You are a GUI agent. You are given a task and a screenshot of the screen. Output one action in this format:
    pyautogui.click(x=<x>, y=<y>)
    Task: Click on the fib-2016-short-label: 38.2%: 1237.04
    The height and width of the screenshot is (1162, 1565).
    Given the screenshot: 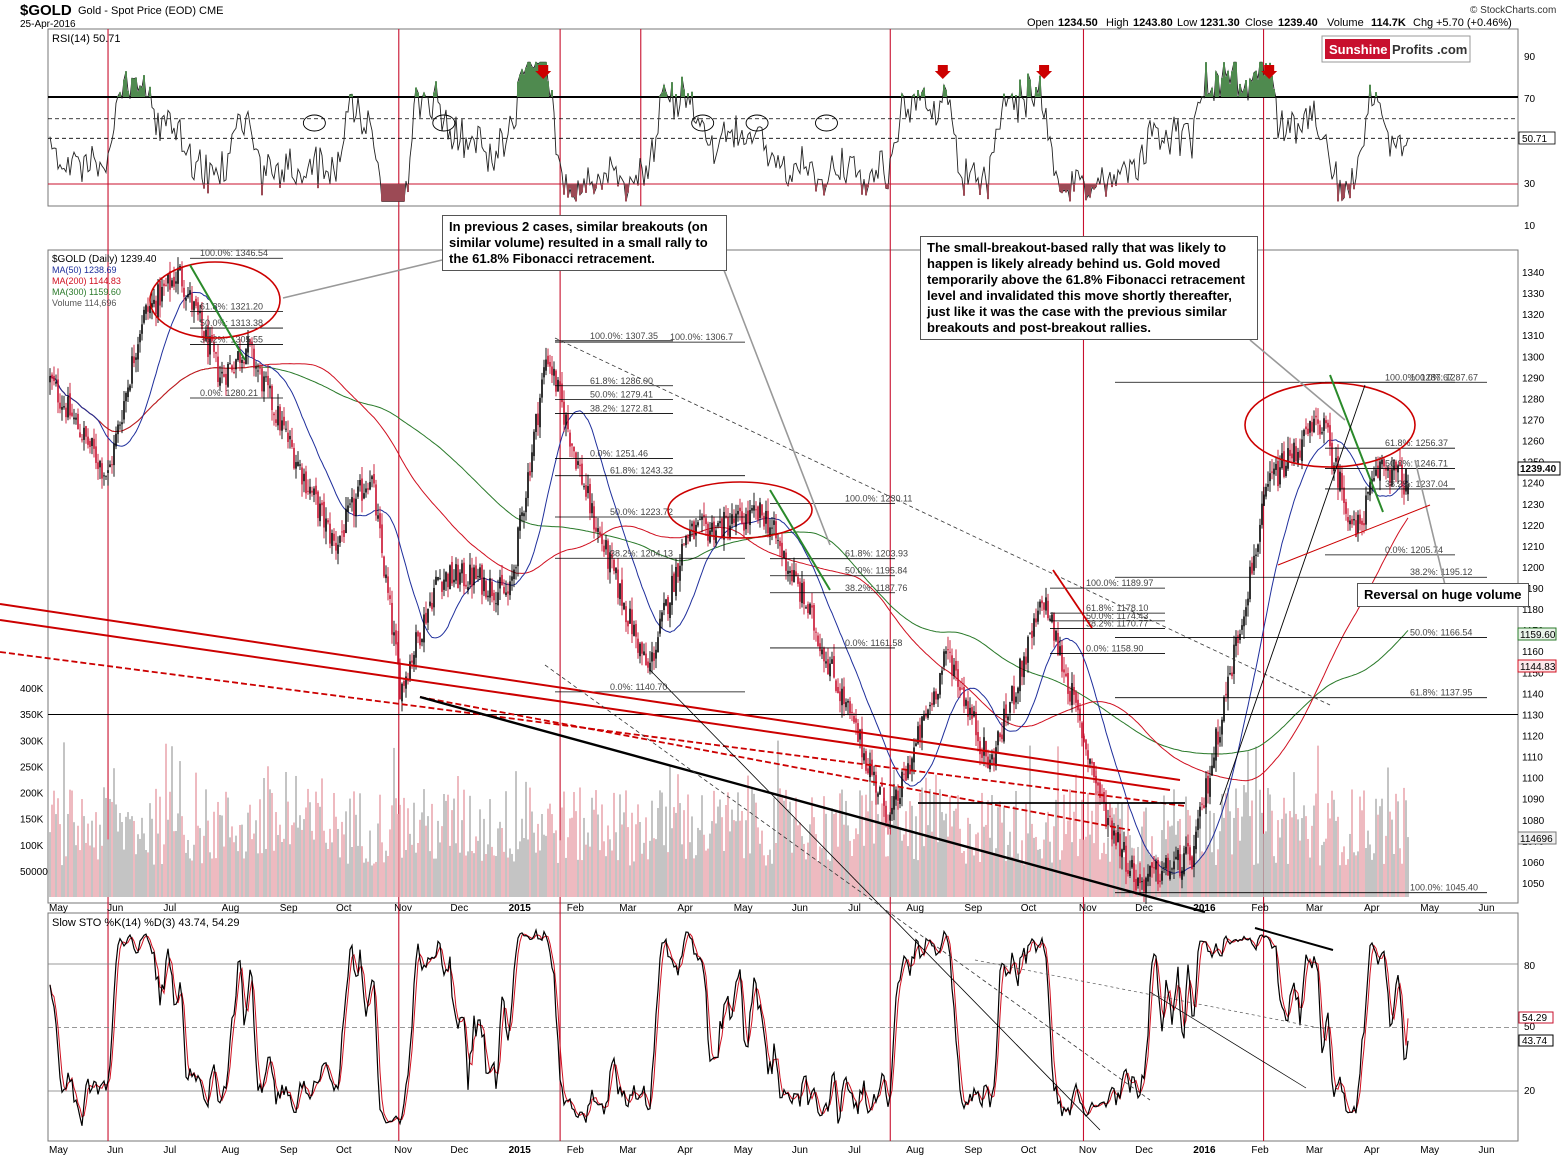 What is the action you would take?
    pyautogui.click(x=1416, y=484)
    